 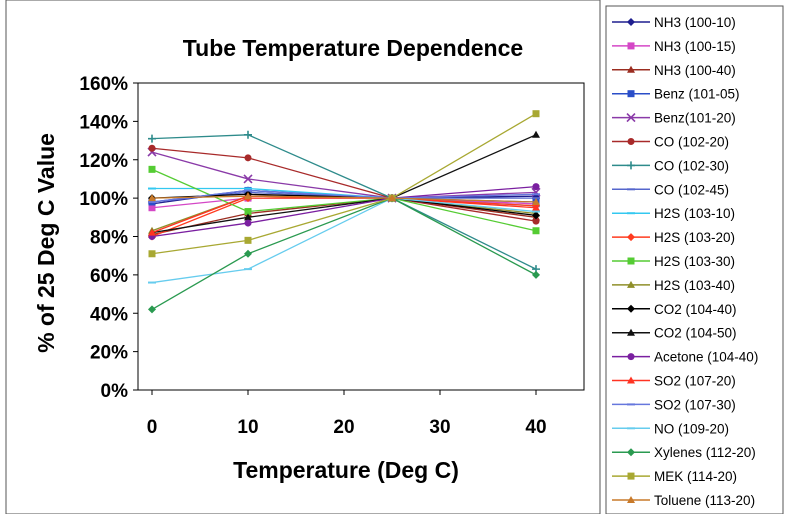 I want to click on legend-label: CO2 (104-50), so click(x=695, y=333).